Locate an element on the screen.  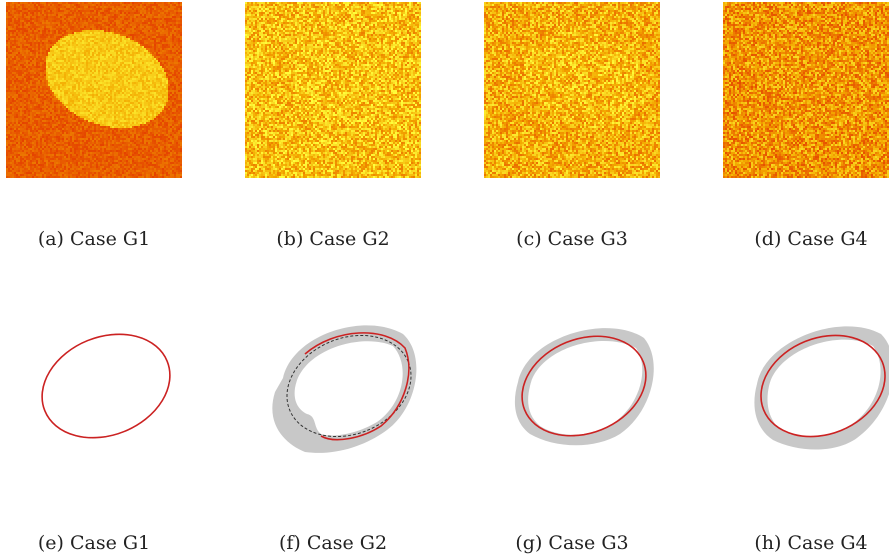
image-case-g1 is located at coordinates (94, 90).